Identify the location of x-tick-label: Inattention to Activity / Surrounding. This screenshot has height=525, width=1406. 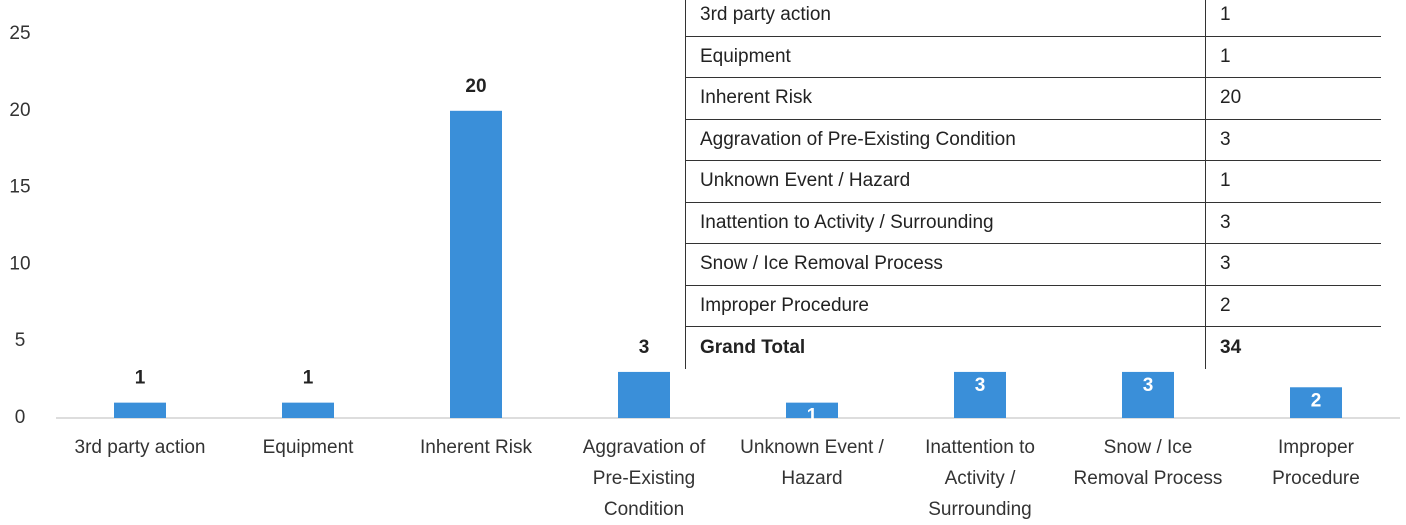
(980, 478).